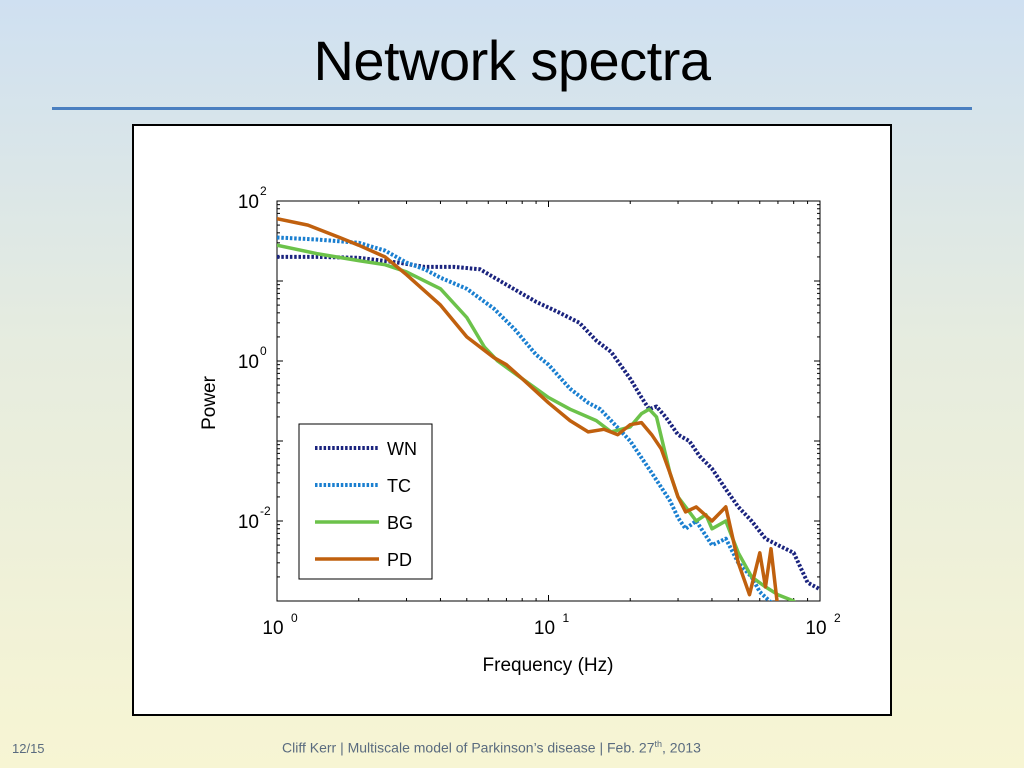  What do you see at coordinates (263, 351) in the screenshot?
I see `y-tick-label-exponent: 0` at bounding box center [263, 351].